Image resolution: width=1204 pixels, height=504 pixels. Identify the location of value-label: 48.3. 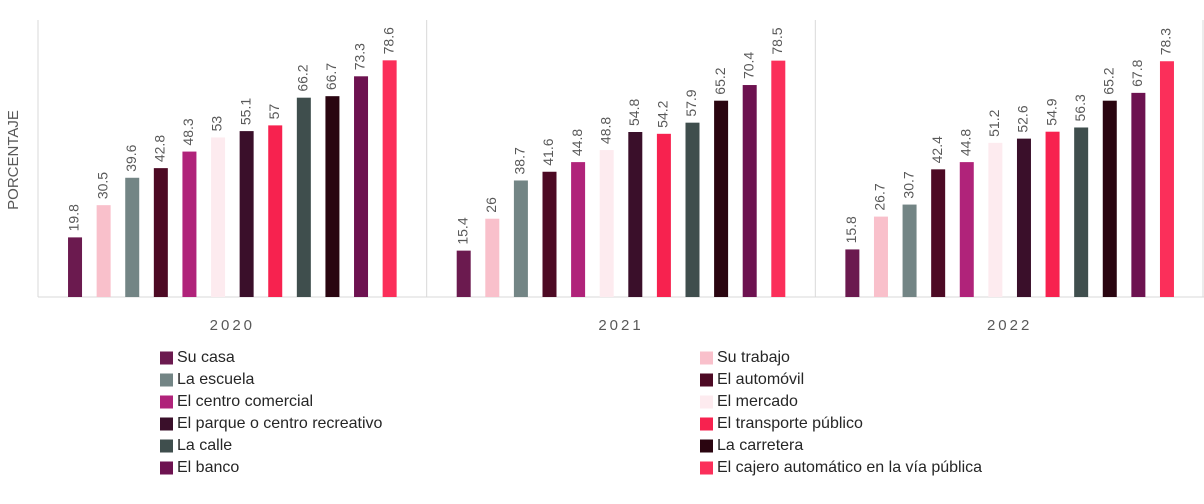
(188, 131).